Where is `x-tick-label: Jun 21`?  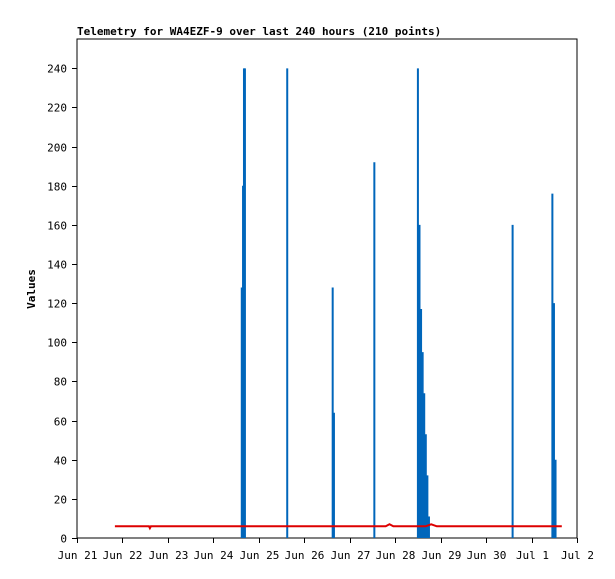
x-tick-label: Jun 21 is located at coordinates (78, 555).